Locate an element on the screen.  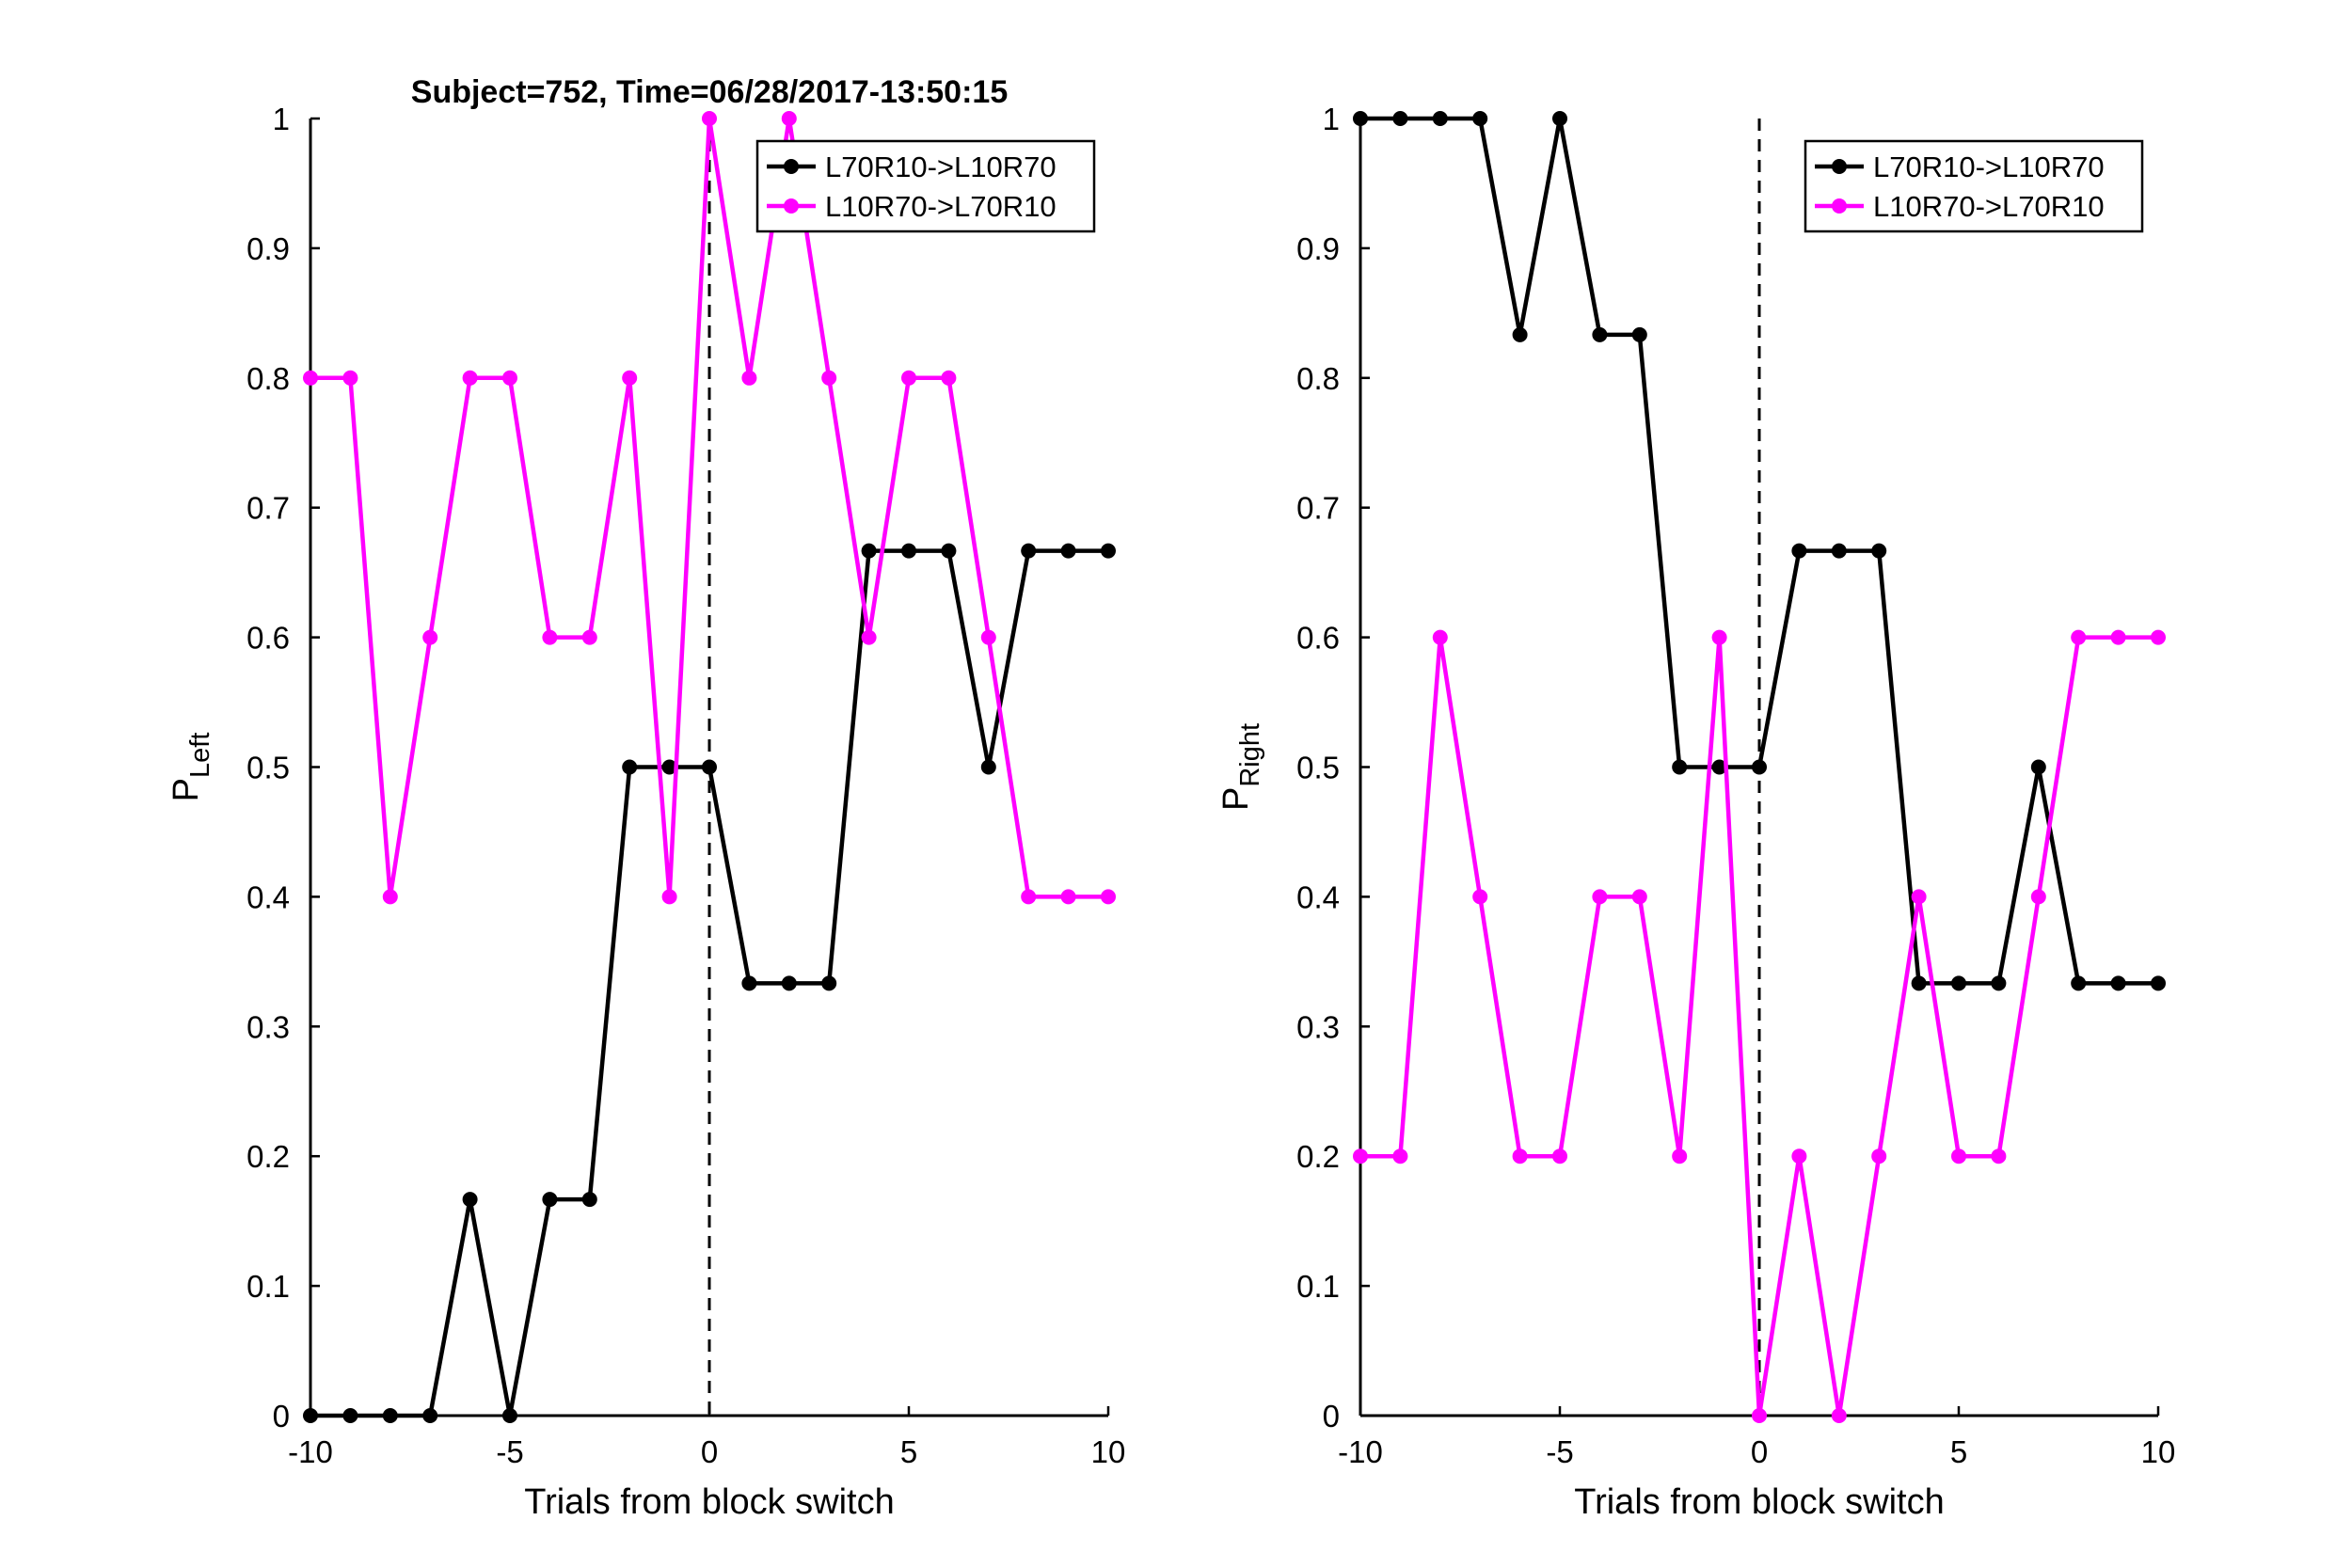
legend-label: L70R10->L10R70 is located at coordinates (941, 166).